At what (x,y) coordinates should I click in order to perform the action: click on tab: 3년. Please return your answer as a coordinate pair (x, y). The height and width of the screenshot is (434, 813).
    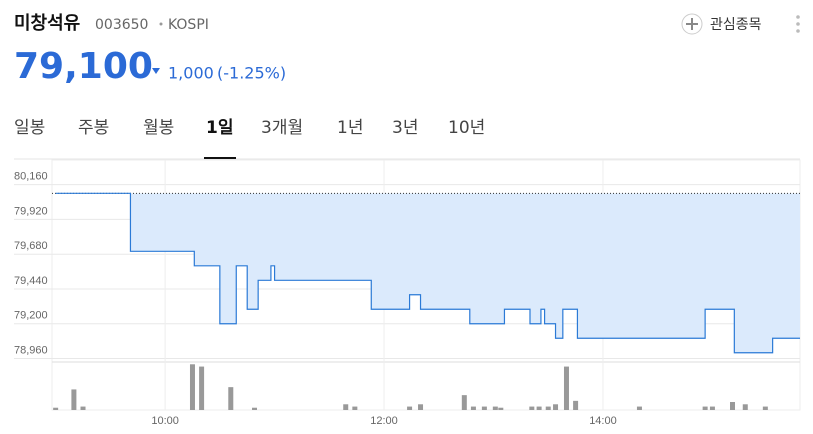
    Looking at the image, I should click on (405, 128).